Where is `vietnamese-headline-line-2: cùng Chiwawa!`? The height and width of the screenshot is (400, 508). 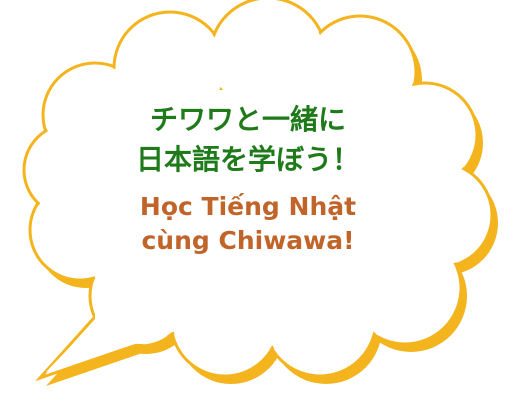 vietnamese-headline-line-2: cùng Chiwawa! is located at coordinates (248, 240).